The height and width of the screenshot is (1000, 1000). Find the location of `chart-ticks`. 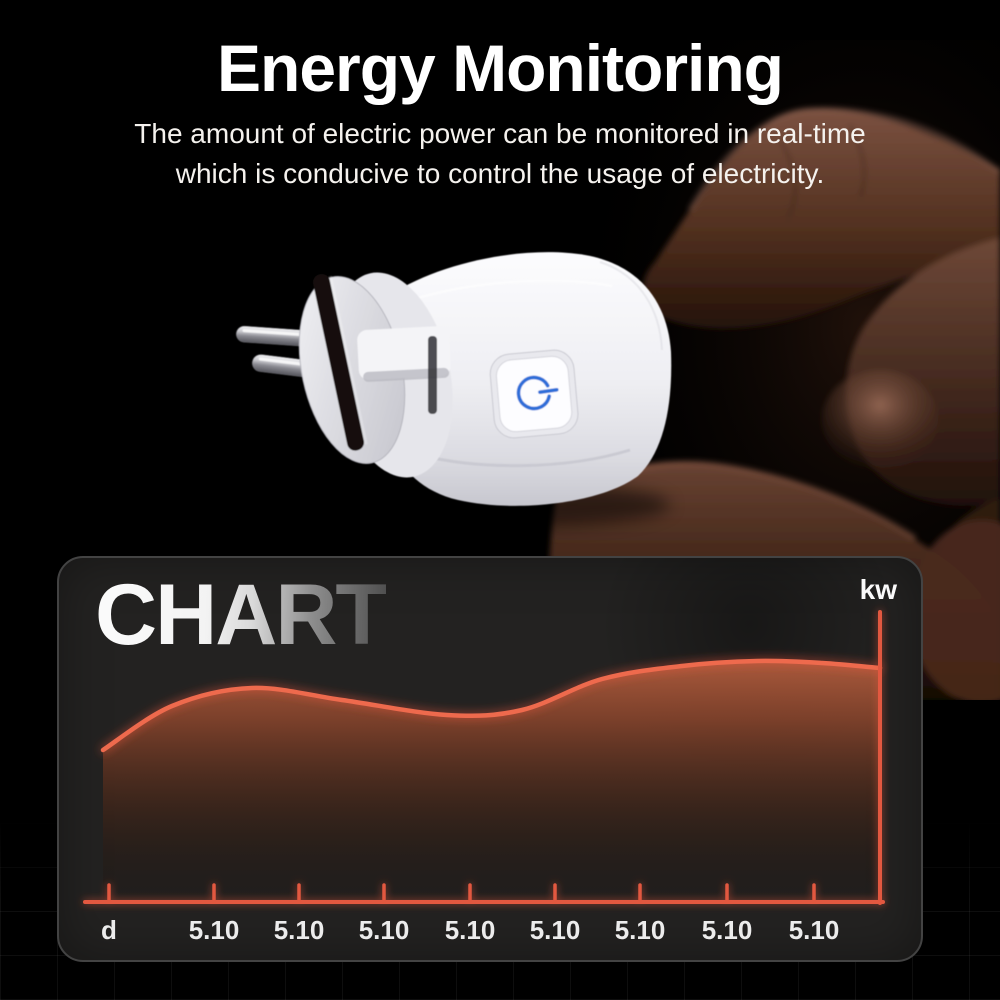

chart-ticks is located at coordinates (461, 893).